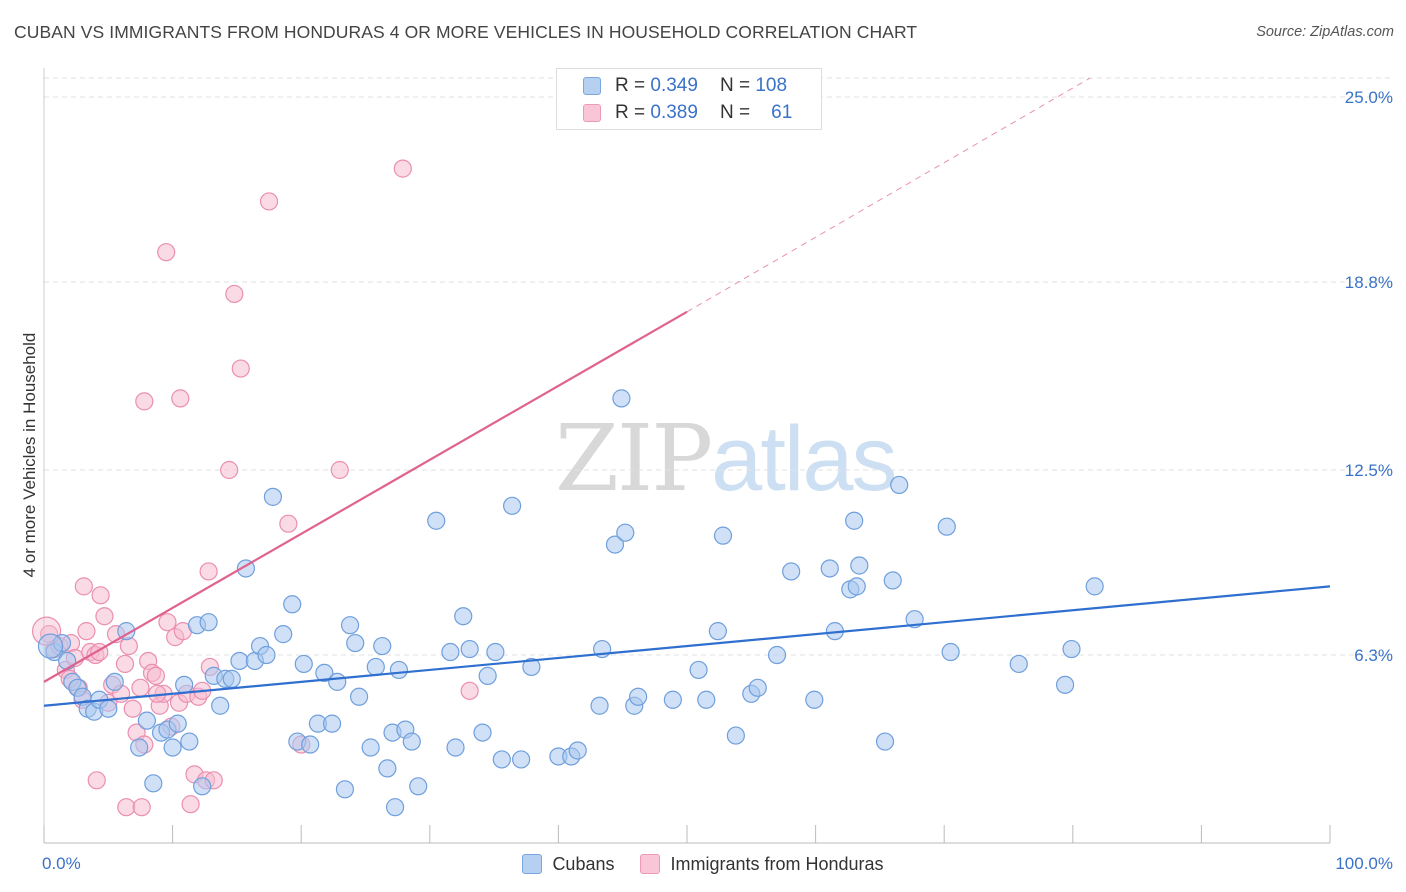  I want to click on legend-item-cubans: Cubans, so click(568, 864).